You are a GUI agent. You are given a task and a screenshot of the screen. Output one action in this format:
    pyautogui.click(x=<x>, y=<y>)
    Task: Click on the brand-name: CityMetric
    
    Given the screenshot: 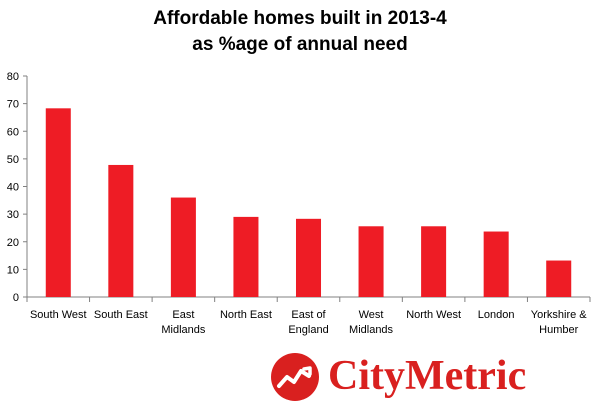 What is the action you would take?
    pyautogui.click(x=427, y=376)
    